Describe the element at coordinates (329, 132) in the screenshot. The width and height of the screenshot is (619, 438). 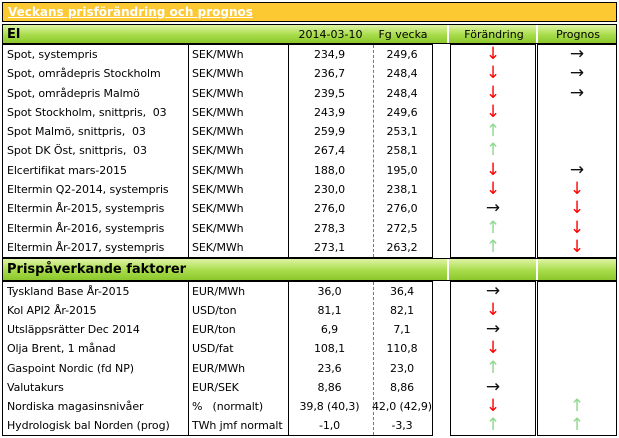
I see `row-current-value: 259,9` at that location.